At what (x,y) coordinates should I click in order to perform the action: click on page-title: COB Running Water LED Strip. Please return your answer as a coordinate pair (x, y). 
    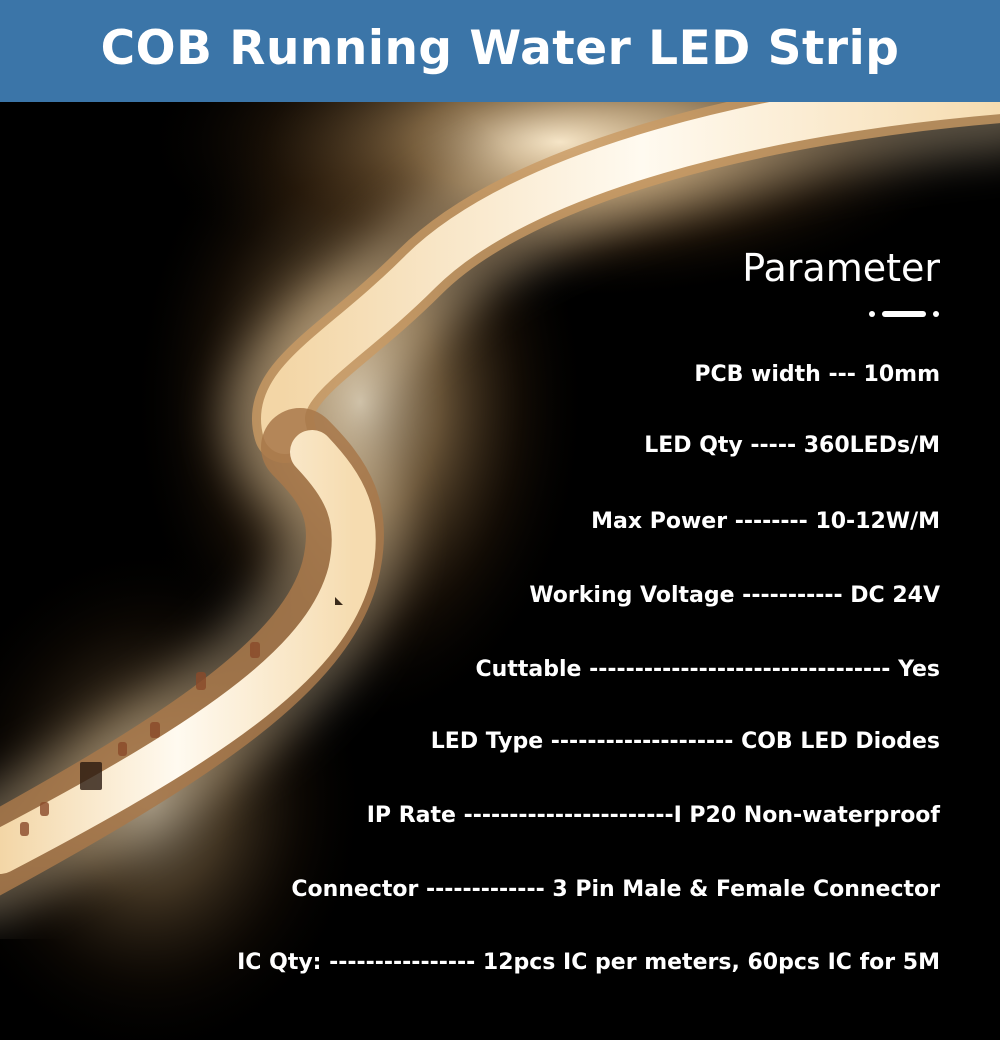
    Looking at the image, I should click on (500, 48).